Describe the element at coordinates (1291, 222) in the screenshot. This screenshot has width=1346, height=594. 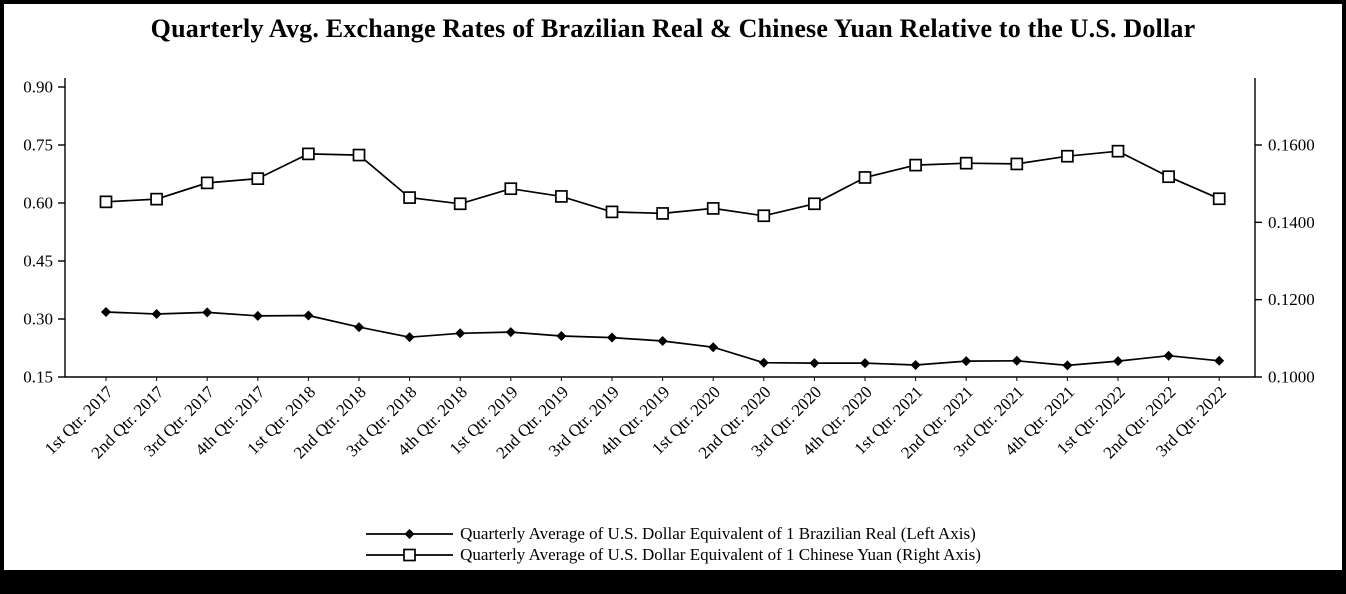
I see `right-axis-tick-label: 0.1400` at that location.